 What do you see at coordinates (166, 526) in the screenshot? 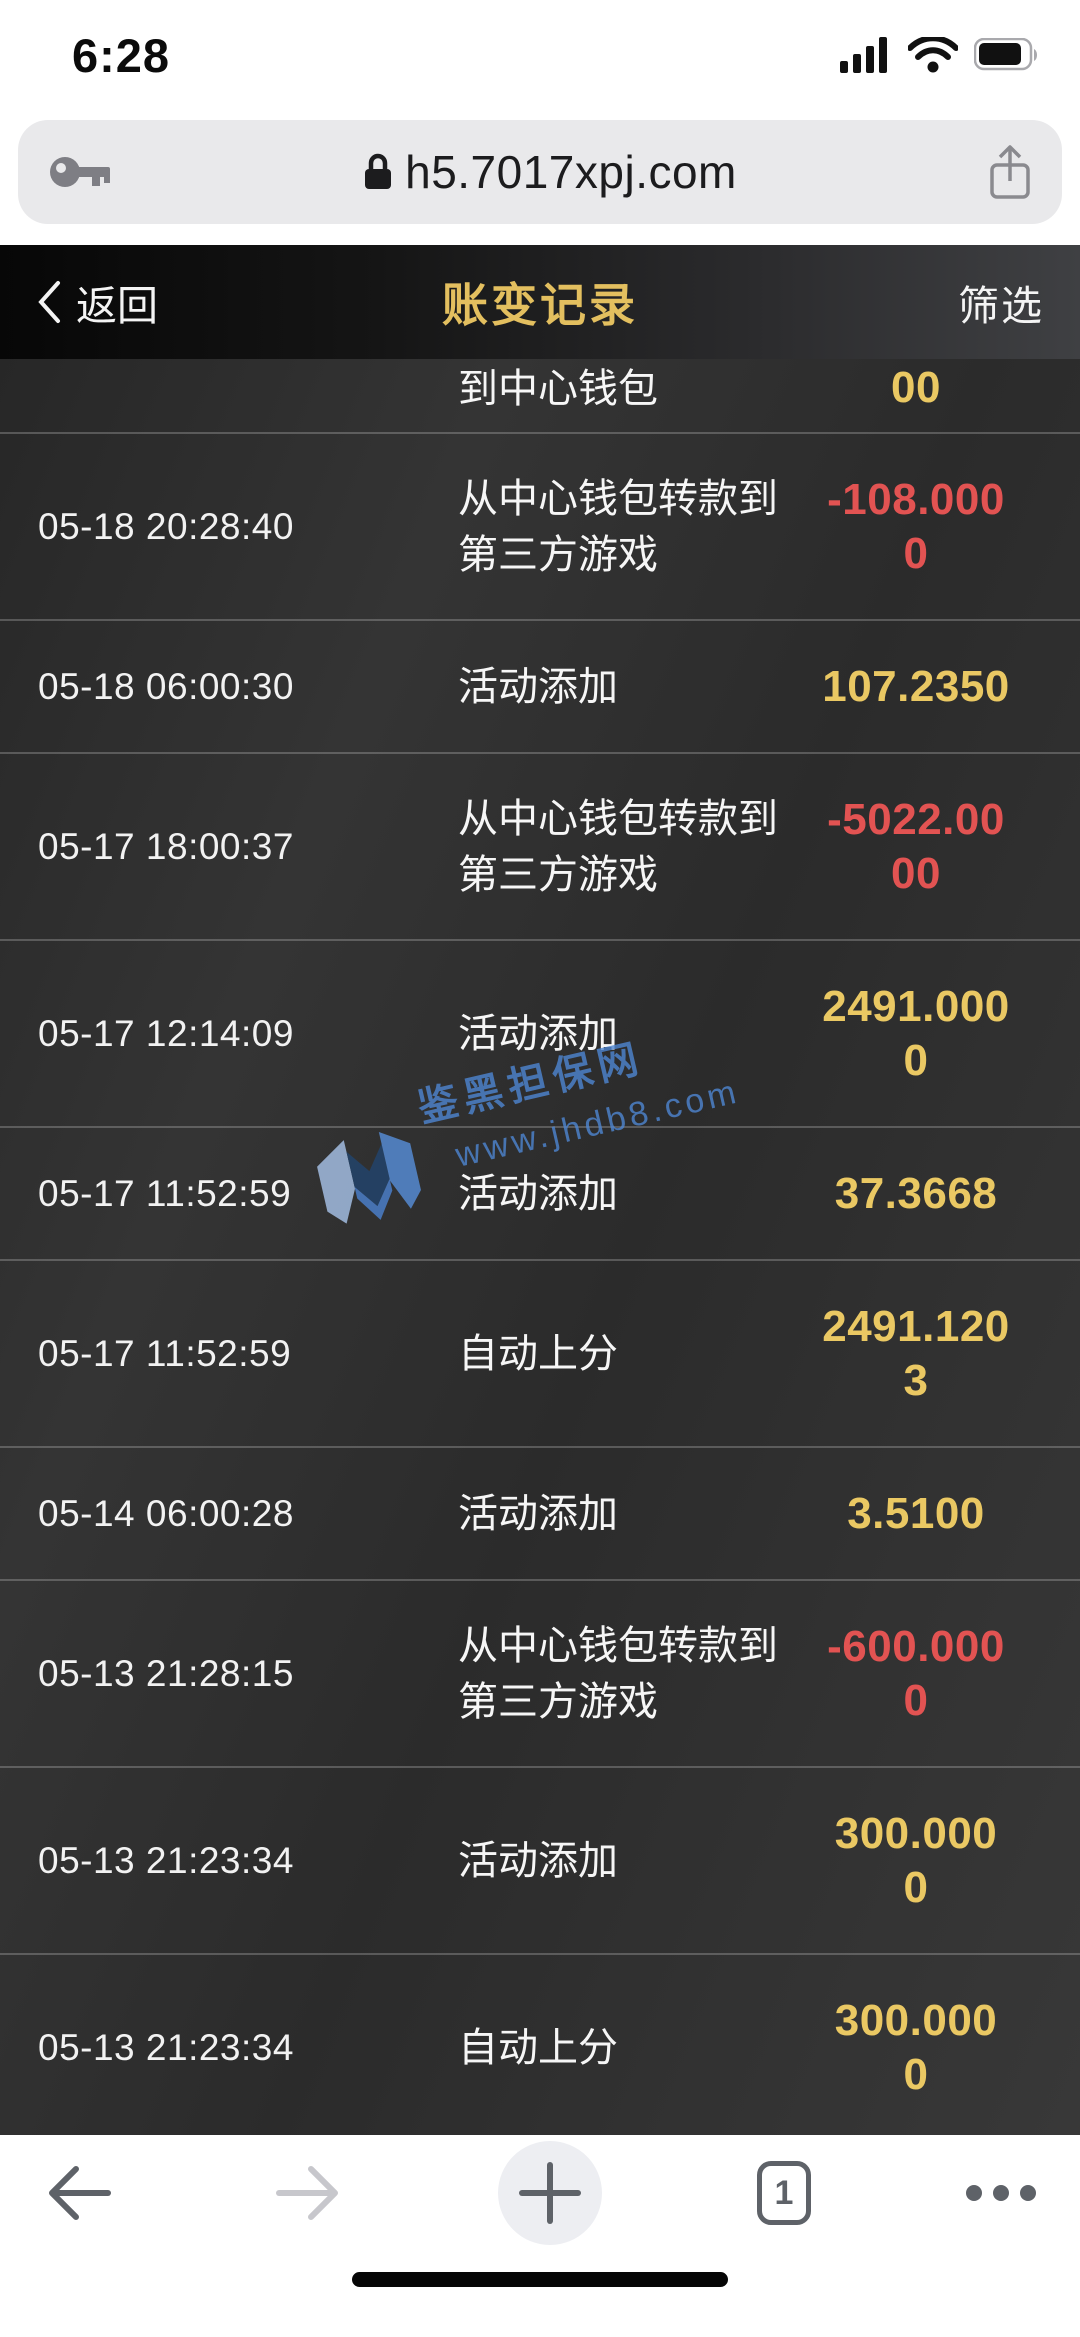
I see `txn-time: 05-18 20:28:40` at bounding box center [166, 526].